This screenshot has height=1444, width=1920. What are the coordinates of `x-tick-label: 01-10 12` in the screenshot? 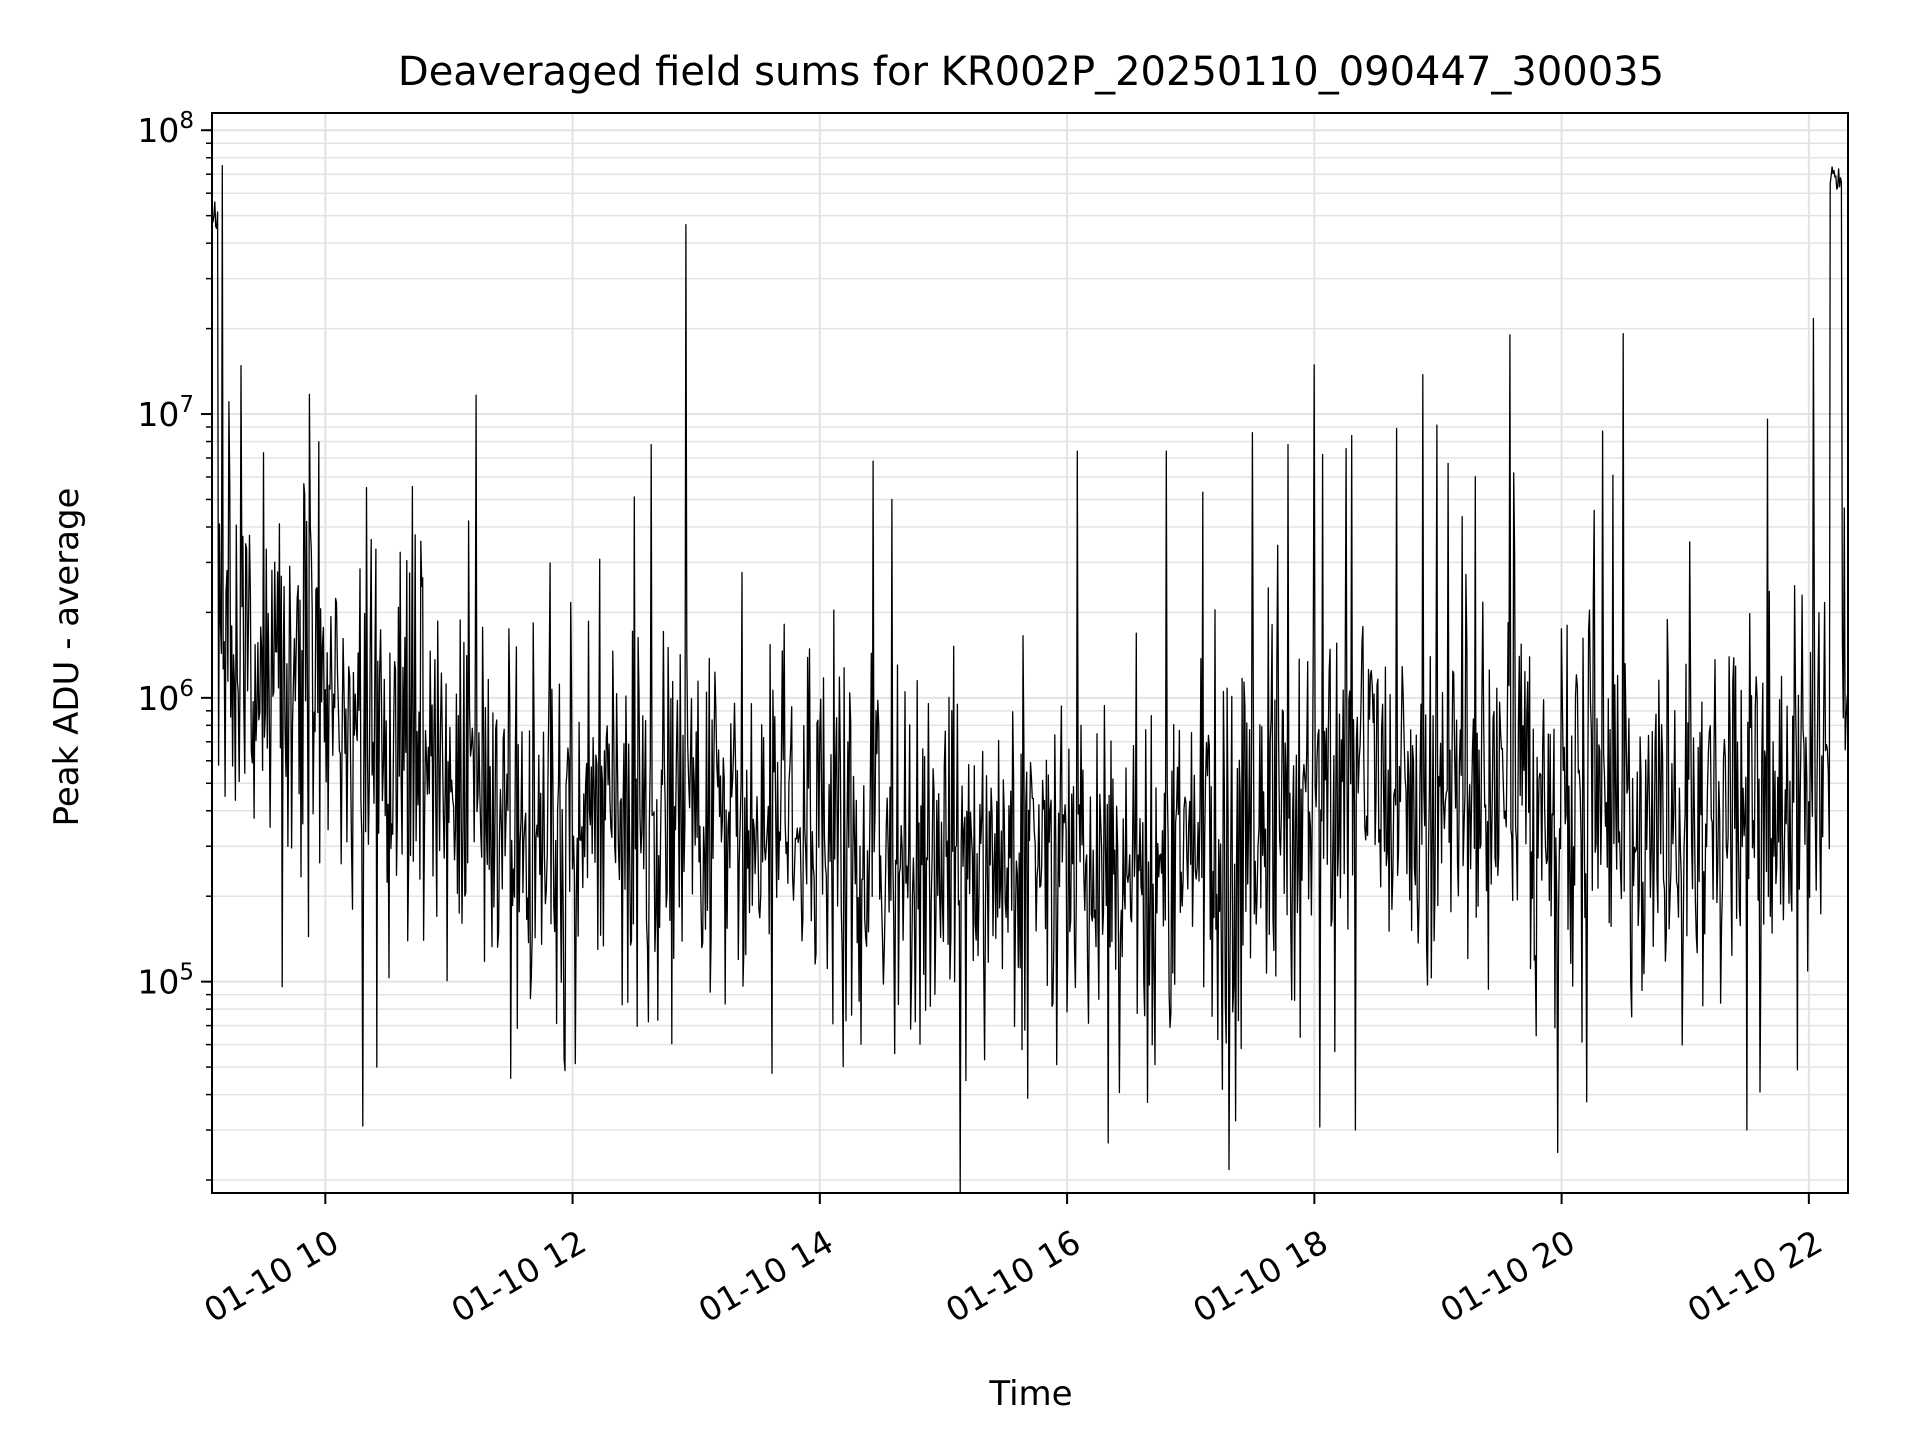 It's located at (519, 1276).